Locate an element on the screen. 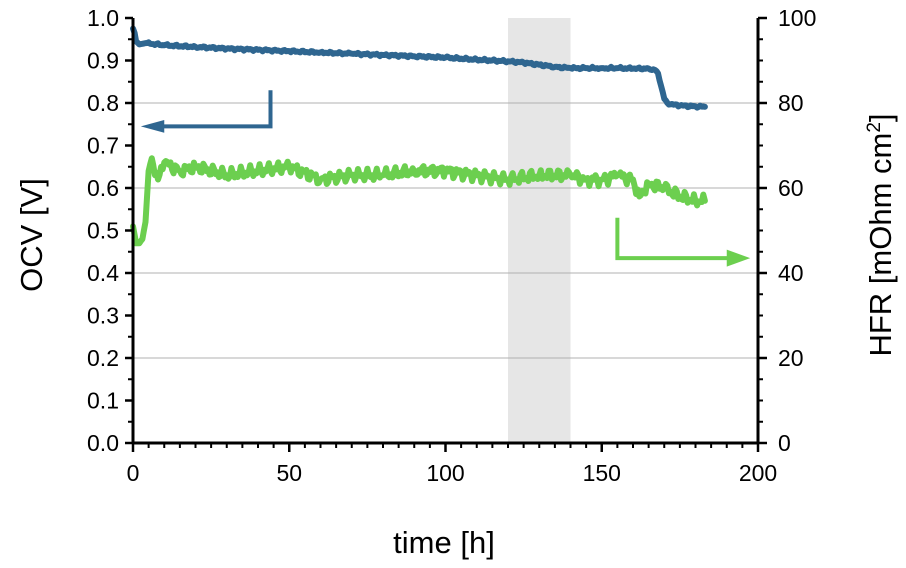 The width and height of the screenshot is (906, 568). y-right-tick-label: 100 is located at coordinates (797, 18).